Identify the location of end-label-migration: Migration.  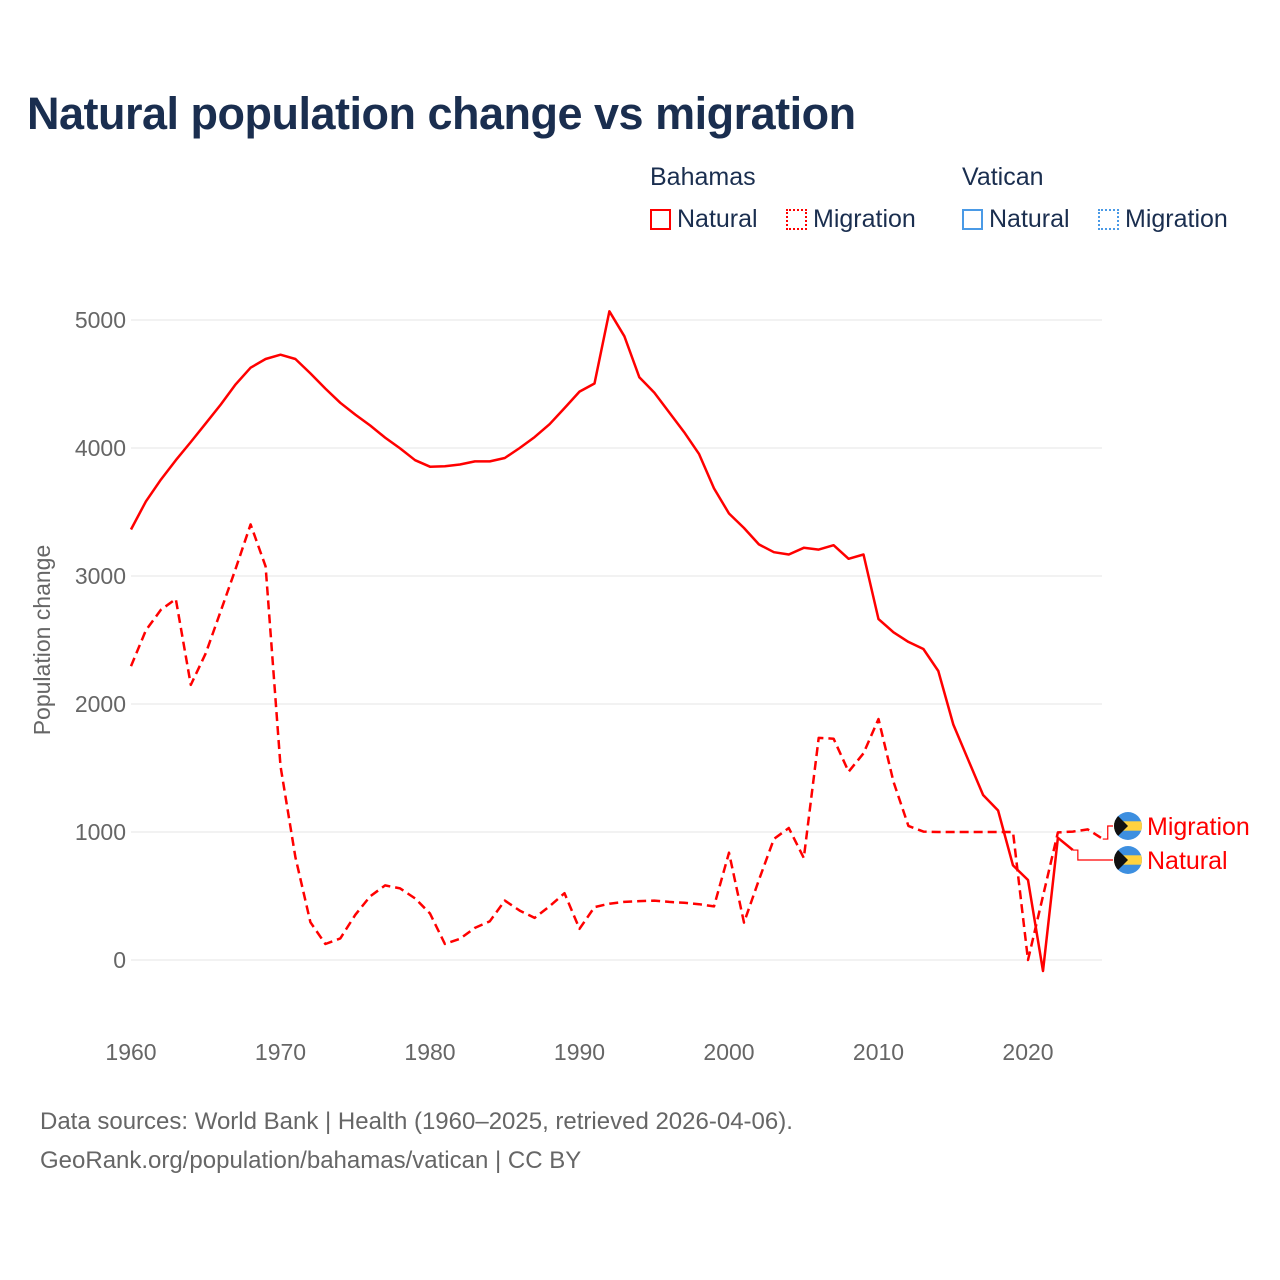
(1198, 827).